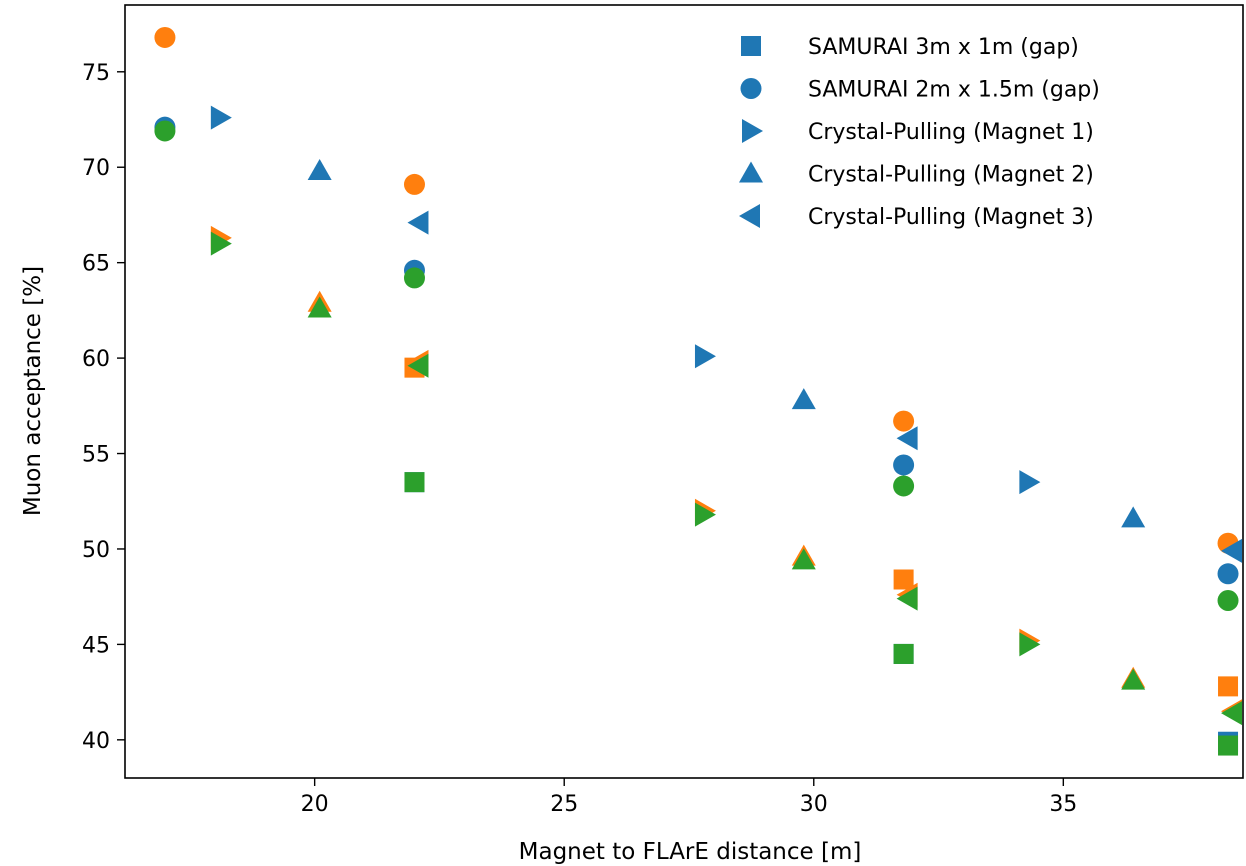 This screenshot has width=1246, height=866. Describe the element at coordinates (96, 645) in the screenshot. I see `y-tick-label: 45` at that location.